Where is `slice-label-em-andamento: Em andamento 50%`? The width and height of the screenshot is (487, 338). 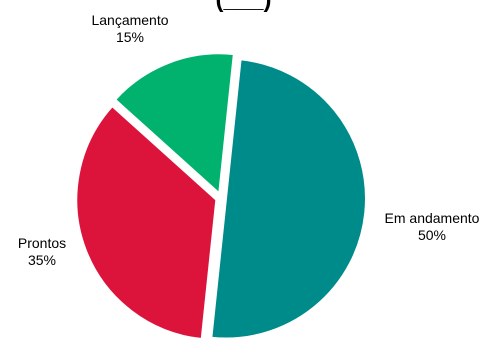
slice-label-em-andamento: Em andamento 50% is located at coordinates (429, 227).